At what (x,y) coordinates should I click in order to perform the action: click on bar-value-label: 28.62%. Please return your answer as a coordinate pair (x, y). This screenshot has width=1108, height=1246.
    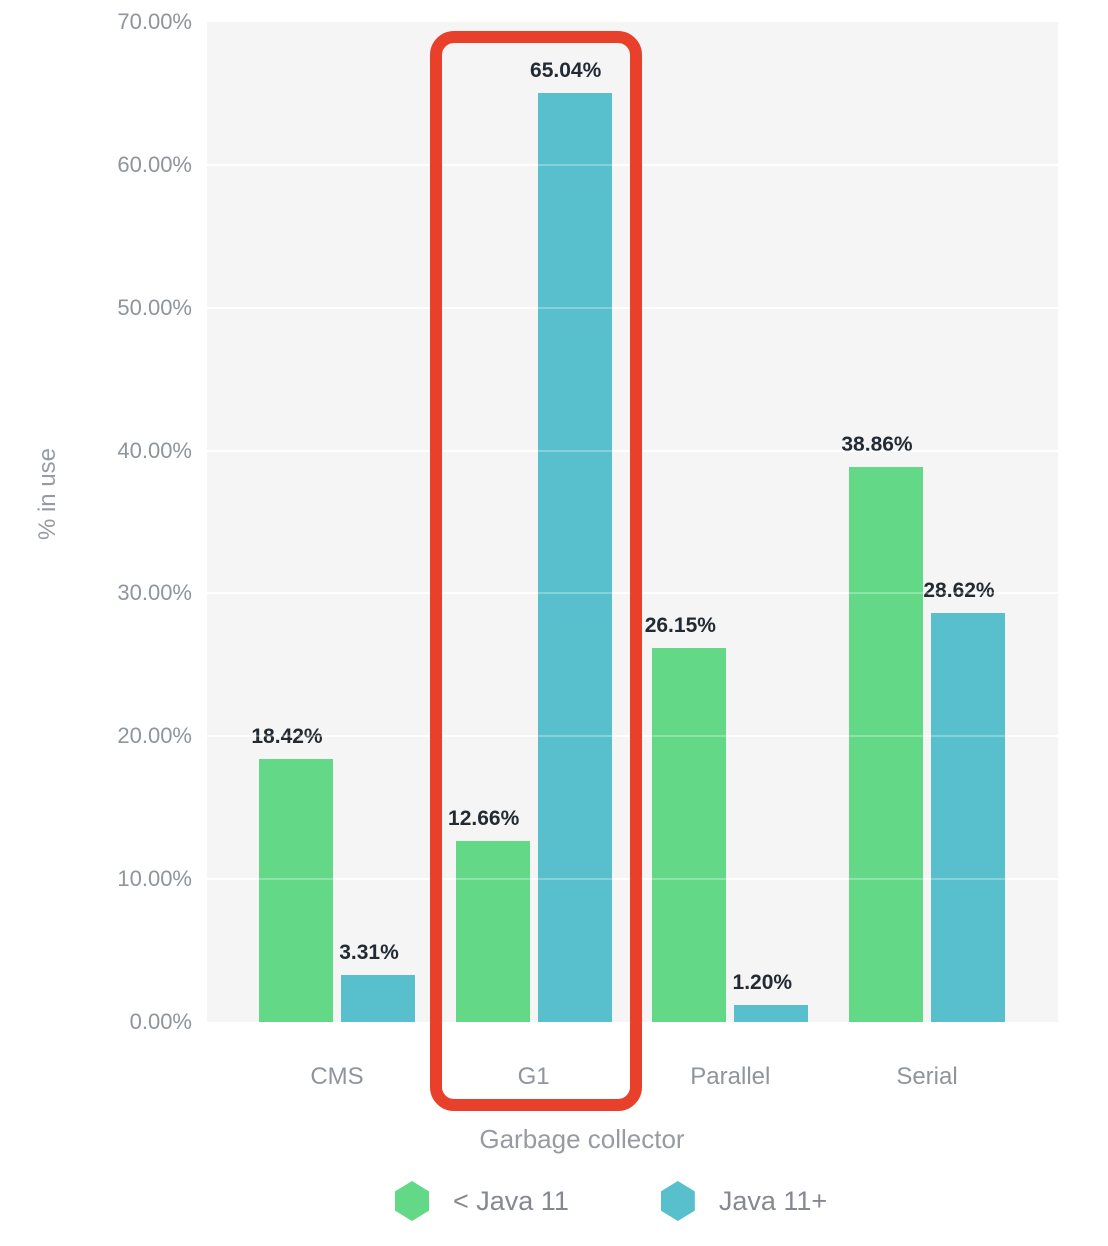
    Looking at the image, I should click on (959, 591).